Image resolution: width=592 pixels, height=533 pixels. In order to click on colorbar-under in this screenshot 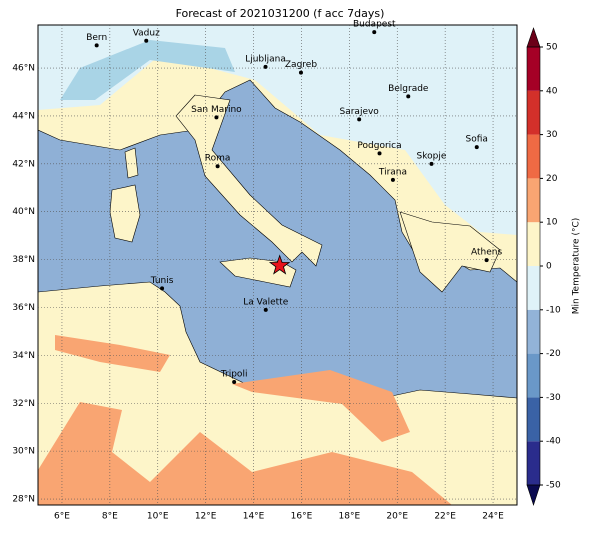, I will do `click(533, 495)`.